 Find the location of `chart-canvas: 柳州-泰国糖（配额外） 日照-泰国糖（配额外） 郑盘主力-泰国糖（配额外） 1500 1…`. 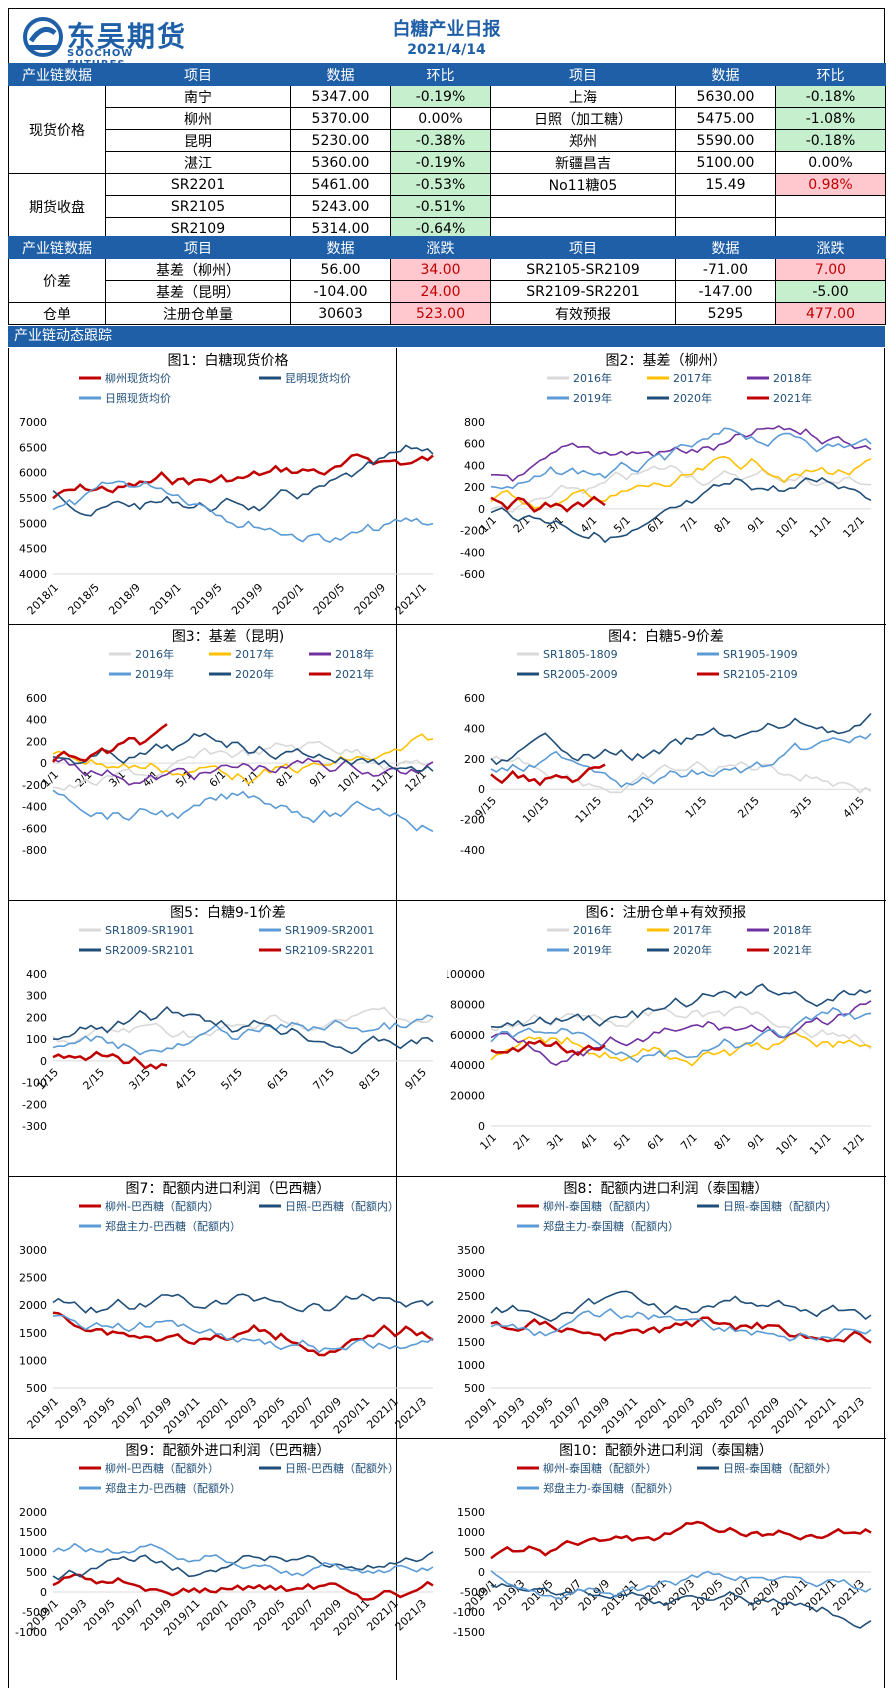

chart-canvas: 柳州-泰国糖（配额外） 日照-泰国糖（配额外） 郑盘主力-泰国糖（配额外） 1500 1… is located at coordinates (662, 1550).